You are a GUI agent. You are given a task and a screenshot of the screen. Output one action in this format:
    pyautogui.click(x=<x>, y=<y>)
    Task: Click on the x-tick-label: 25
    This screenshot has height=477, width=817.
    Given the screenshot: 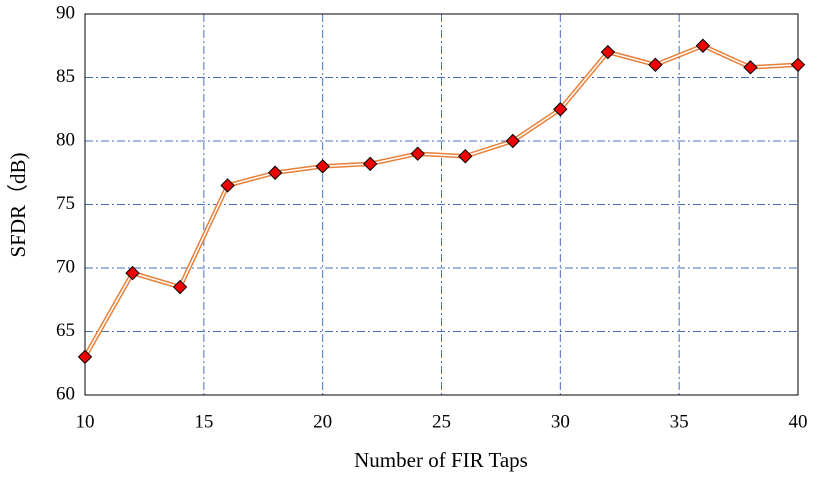 What is the action you would take?
    pyautogui.click(x=441, y=421)
    